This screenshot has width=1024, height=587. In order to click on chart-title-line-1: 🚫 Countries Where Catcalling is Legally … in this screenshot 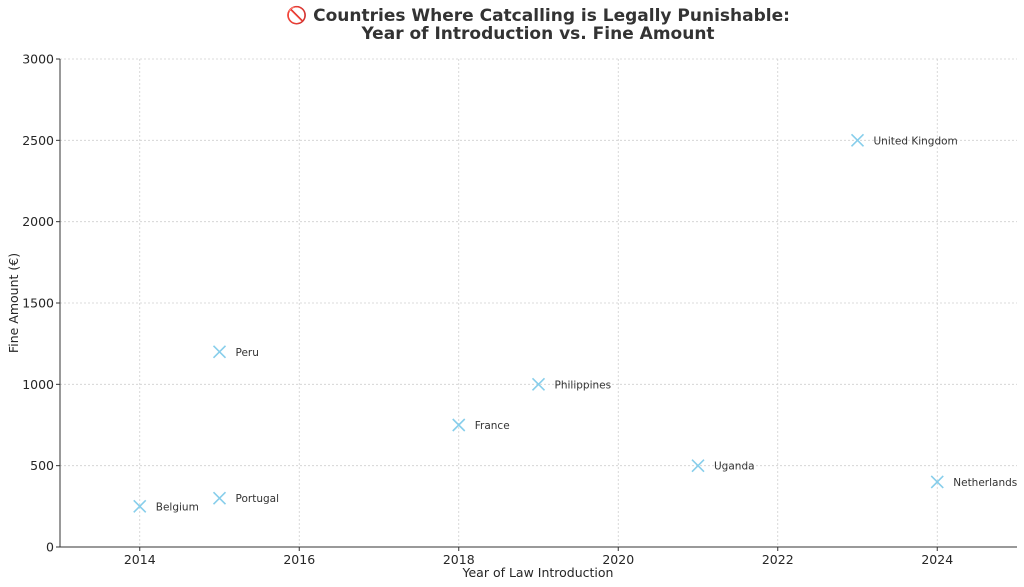, I will do `click(538, 15)`.